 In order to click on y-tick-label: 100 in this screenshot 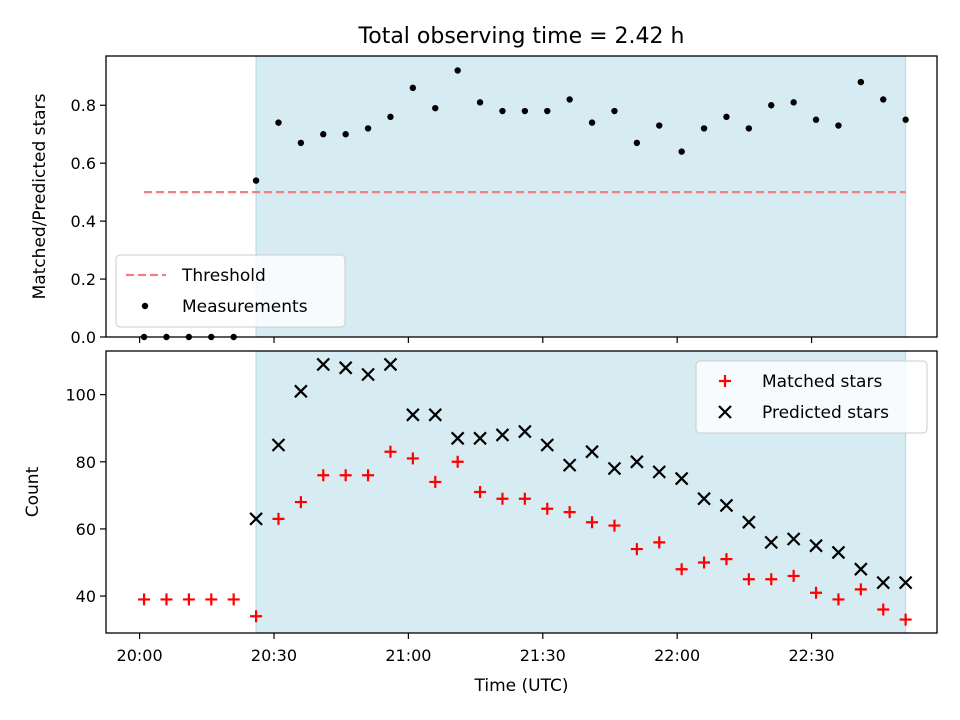, I will do `click(80, 395)`.